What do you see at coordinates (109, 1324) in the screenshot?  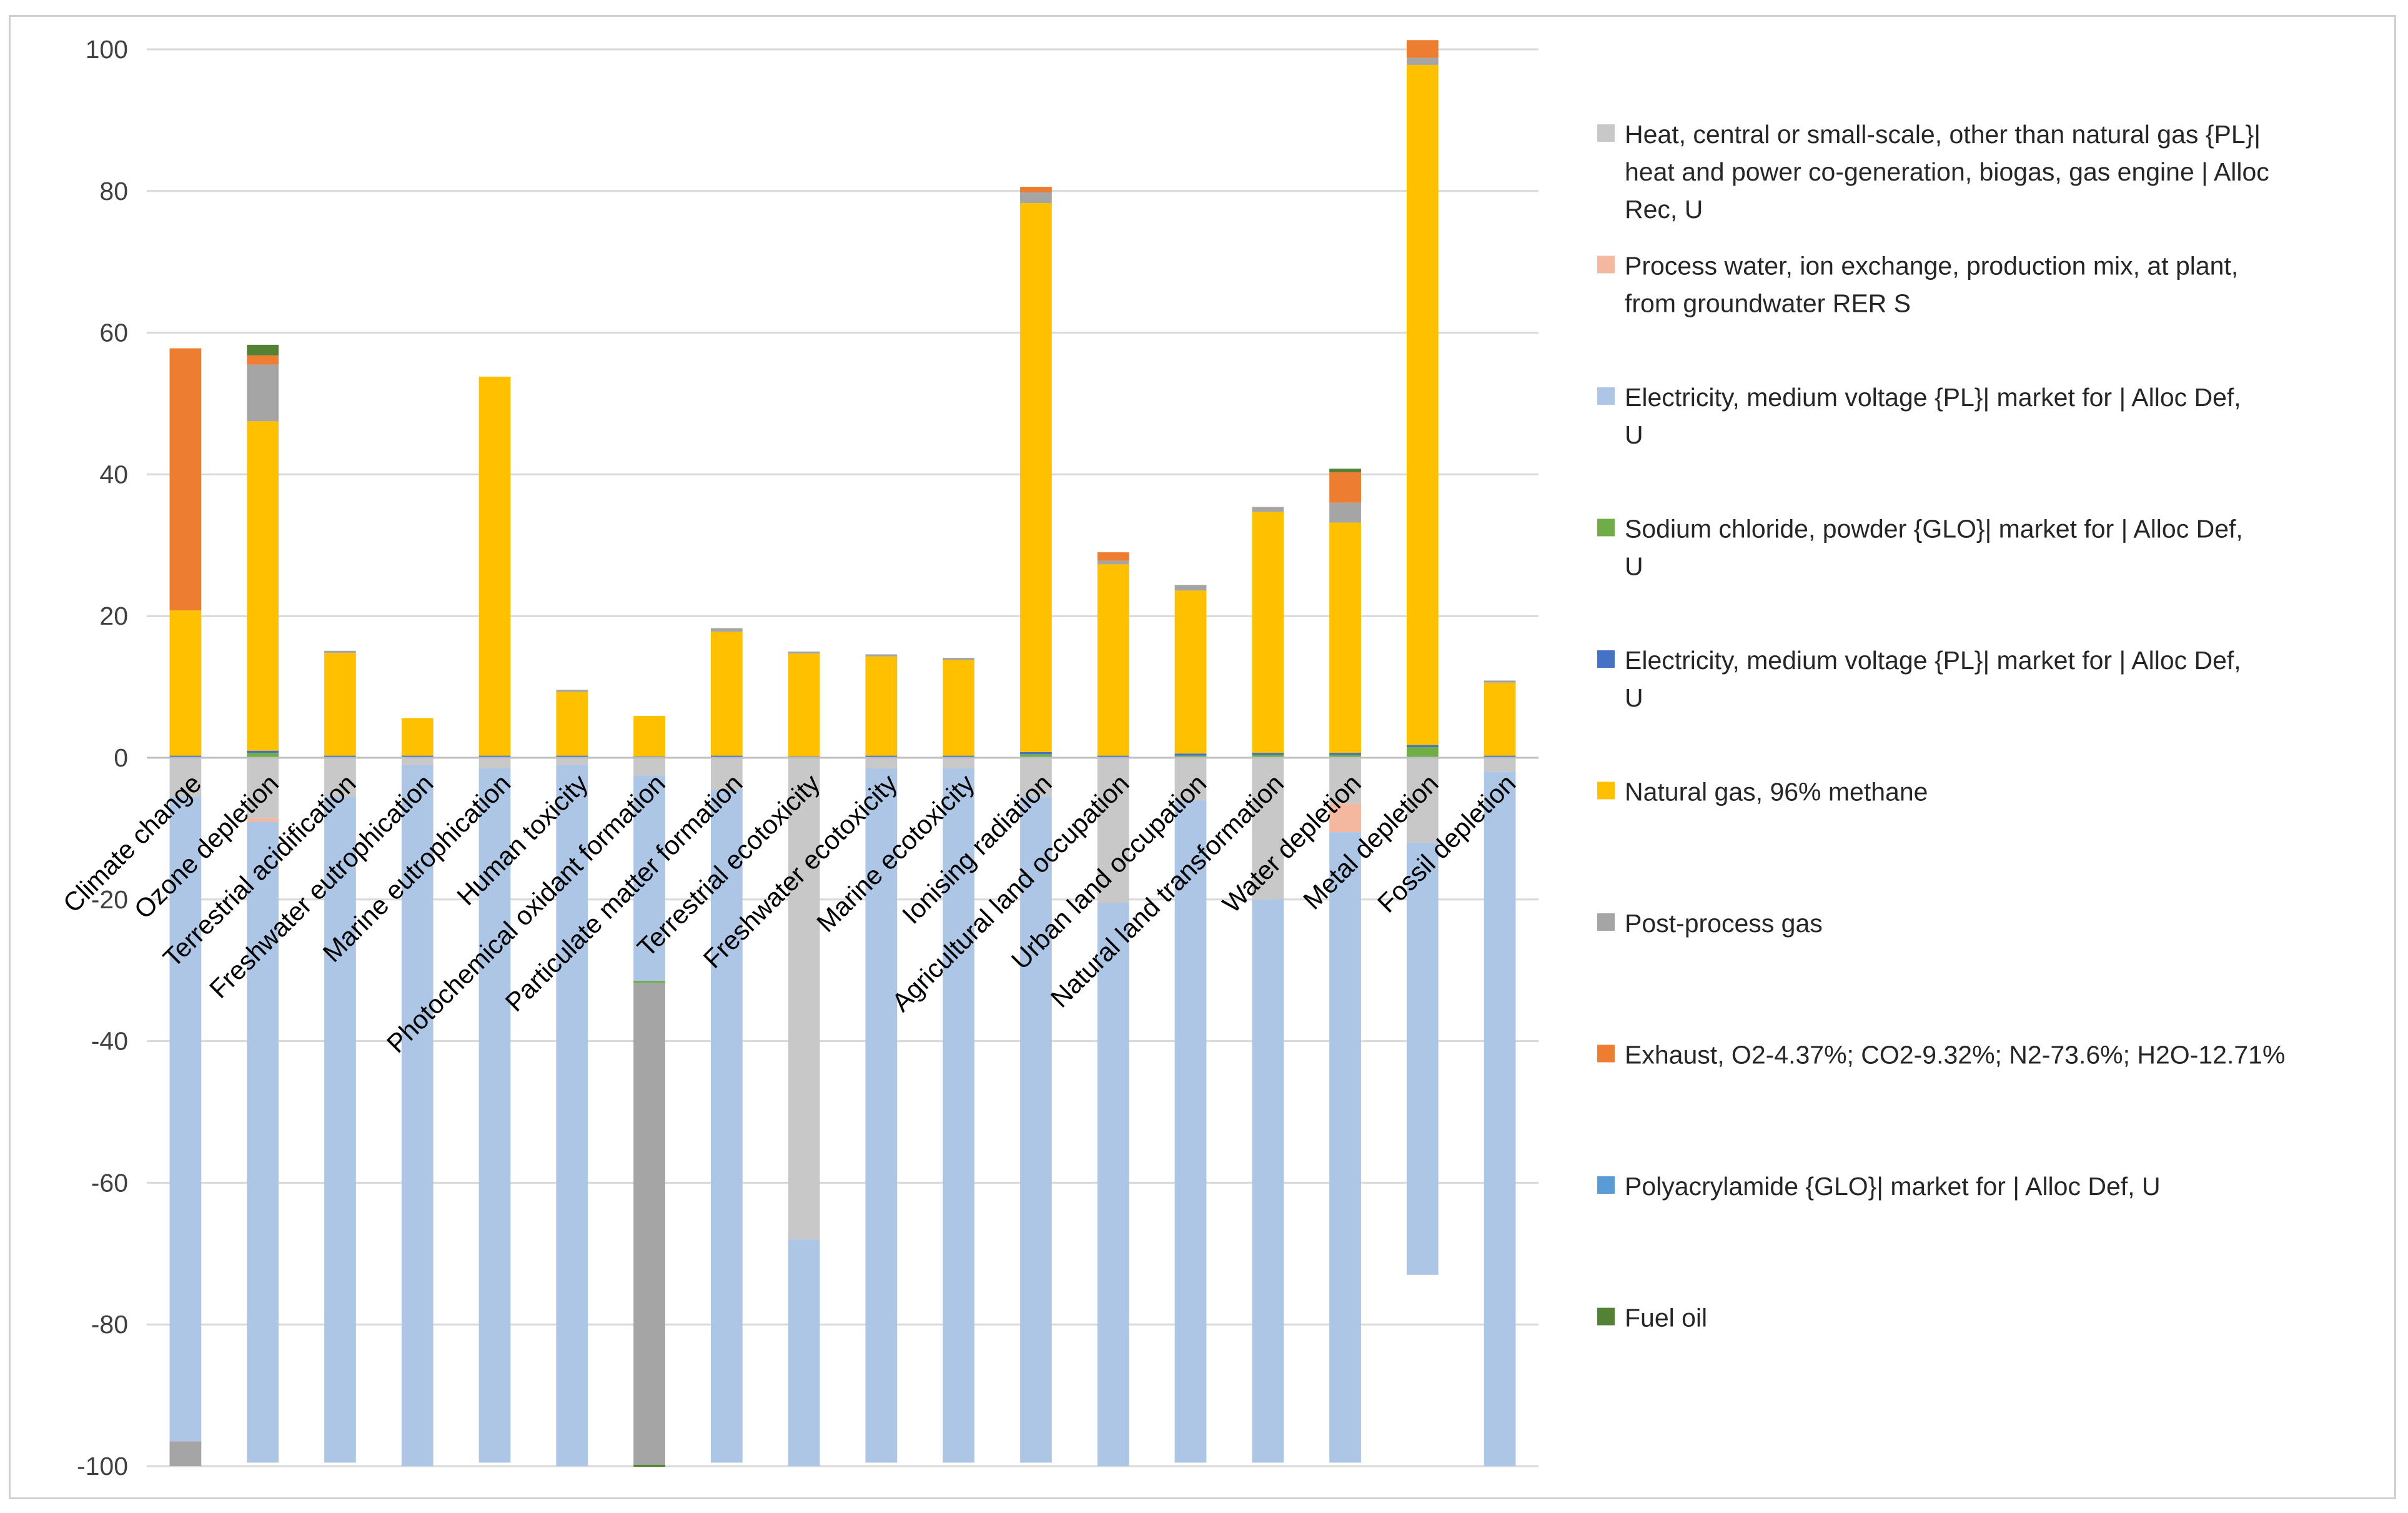 I see `y-tick-label: -80` at bounding box center [109, 1324].